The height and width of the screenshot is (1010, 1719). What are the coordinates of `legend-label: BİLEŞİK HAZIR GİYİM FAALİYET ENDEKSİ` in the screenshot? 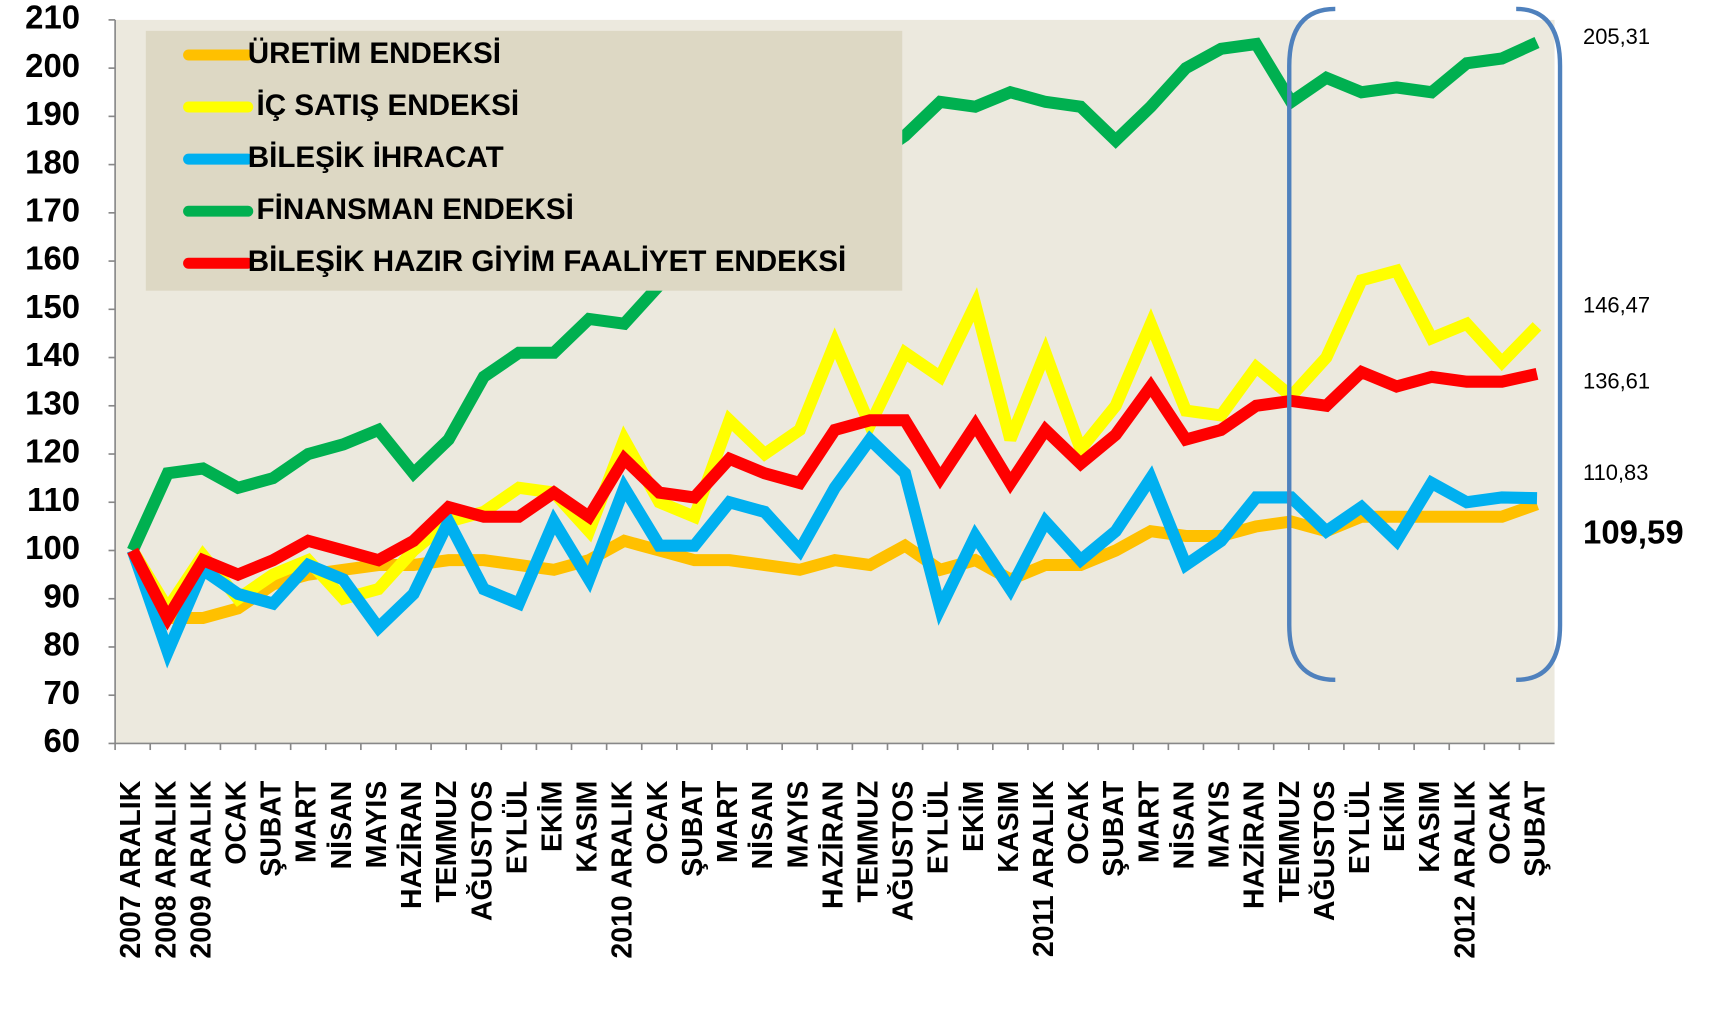 It's located at (547, 261).